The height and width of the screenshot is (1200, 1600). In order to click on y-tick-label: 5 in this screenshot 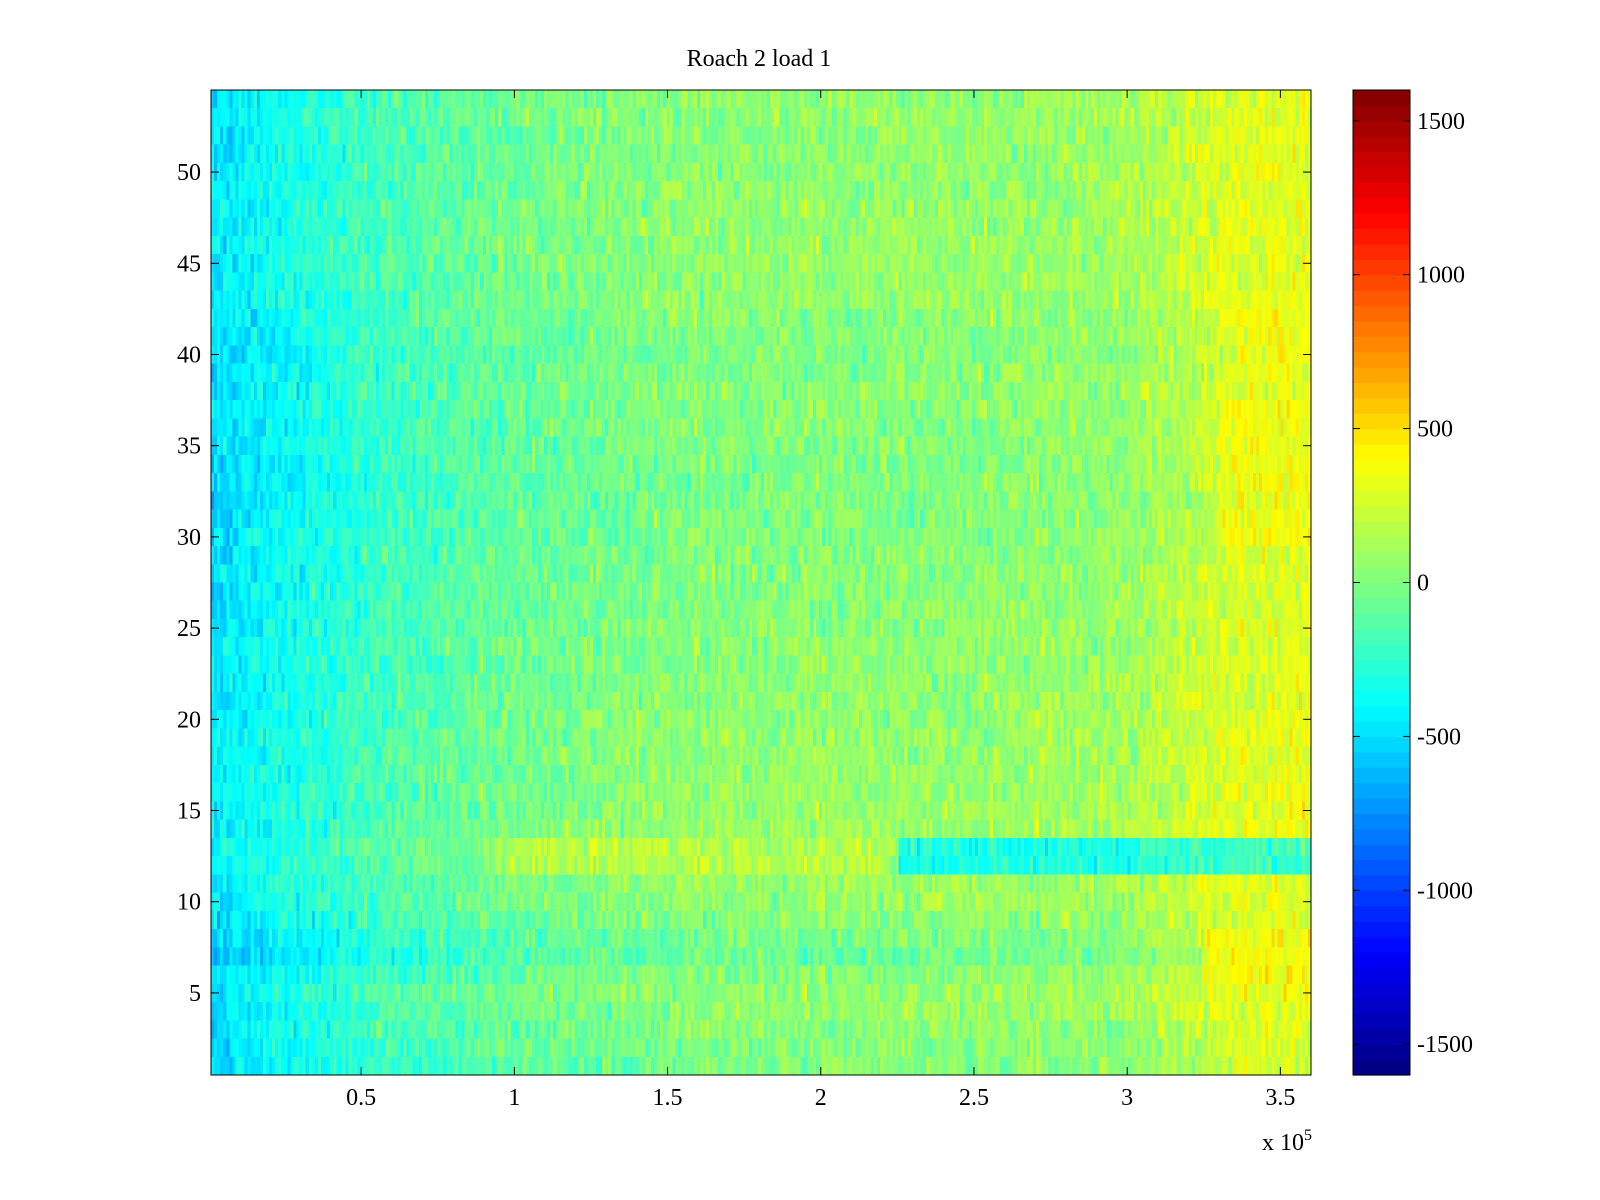, I will do `click(195, 994)`.